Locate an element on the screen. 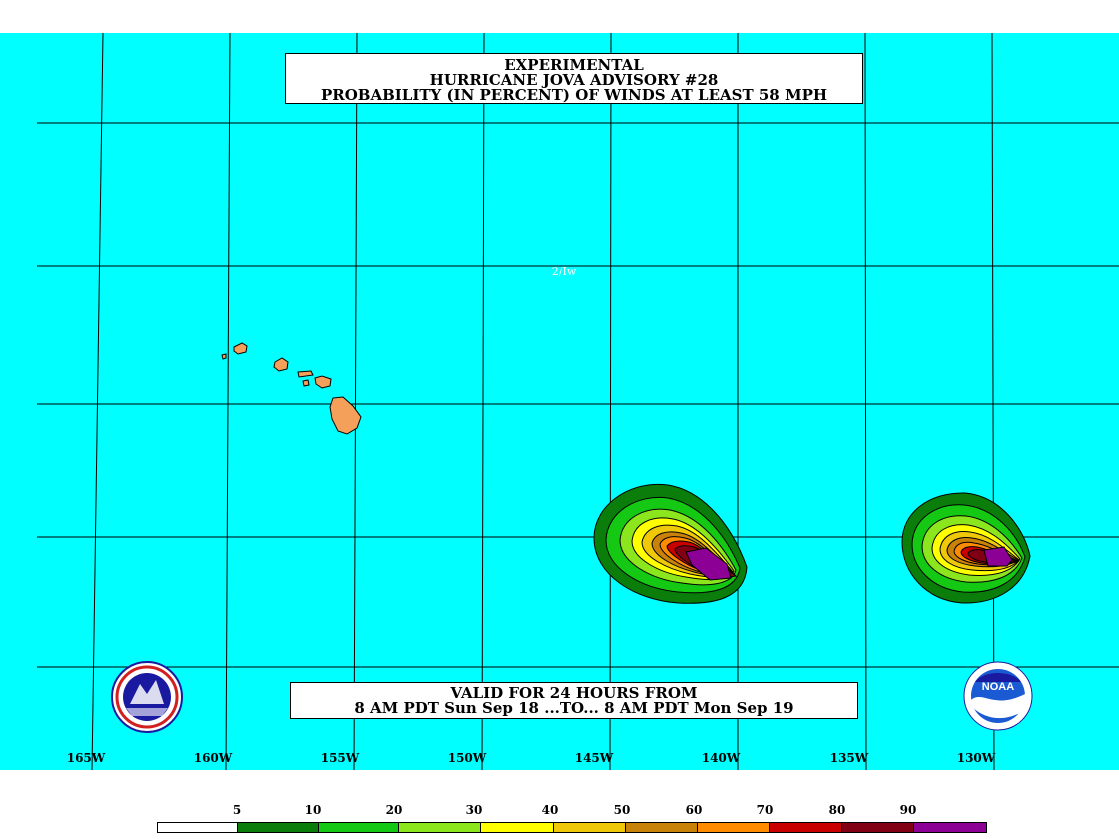 The image size is (1119, 839). island-lanai is located at coordinates (306, 383).